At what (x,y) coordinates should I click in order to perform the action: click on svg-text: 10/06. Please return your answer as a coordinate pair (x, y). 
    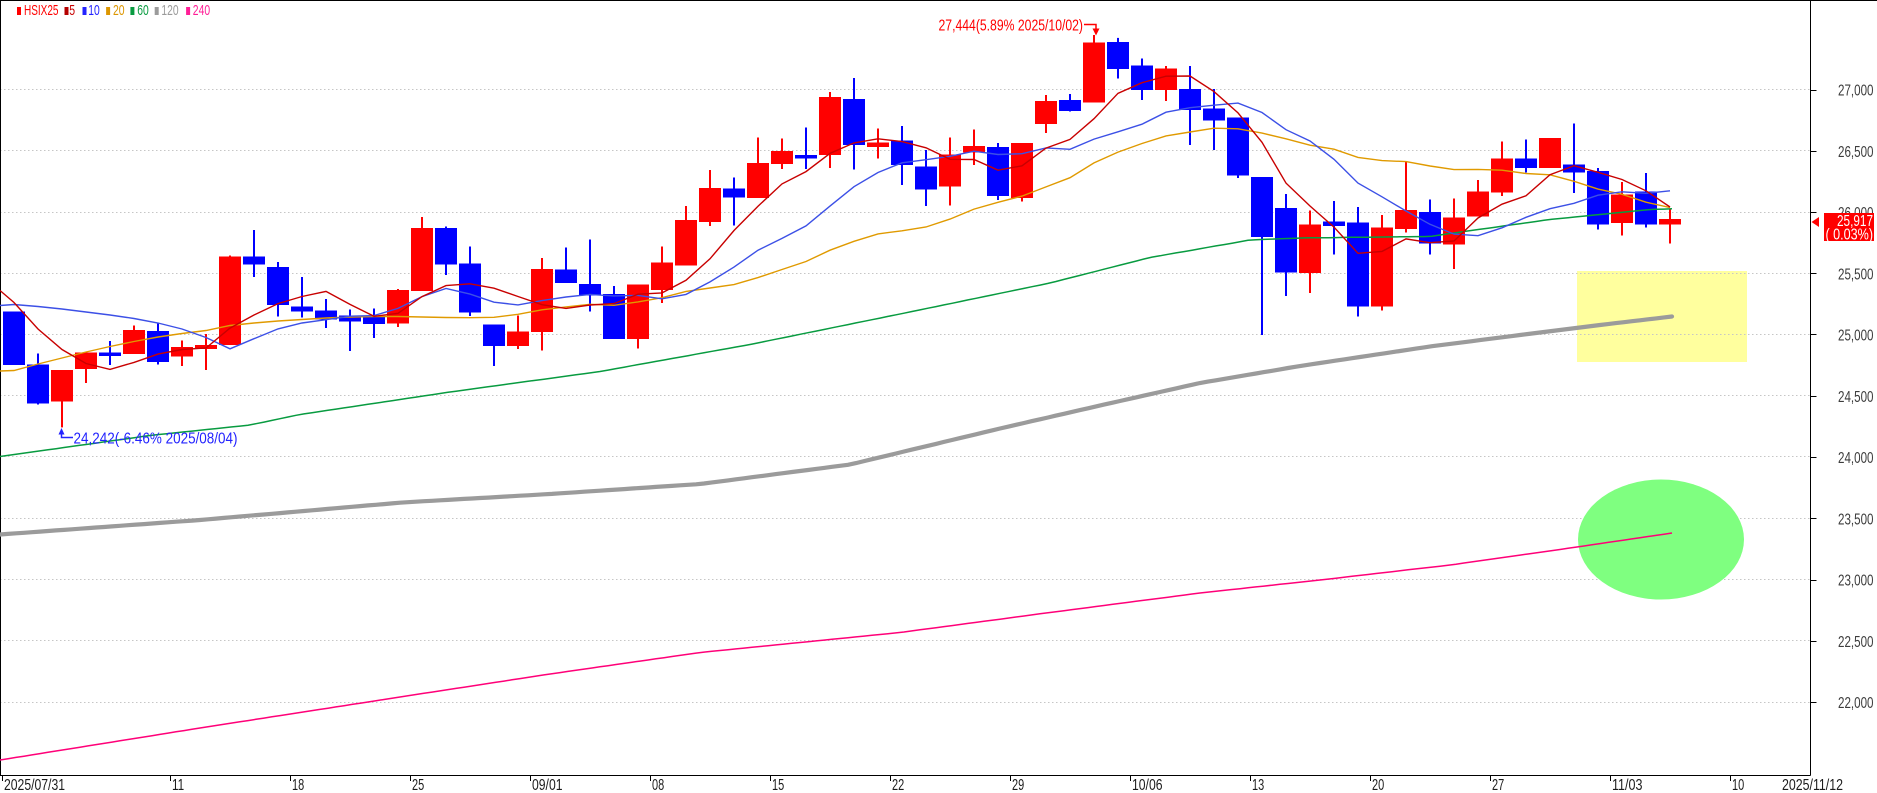
    Looking at the image, I should click on (1147, 785).